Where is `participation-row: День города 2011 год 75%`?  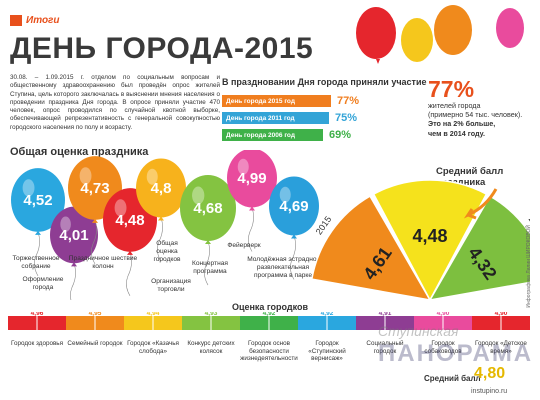 participation-row: День города 2011 год 75% is located at coordinates (289, 118).